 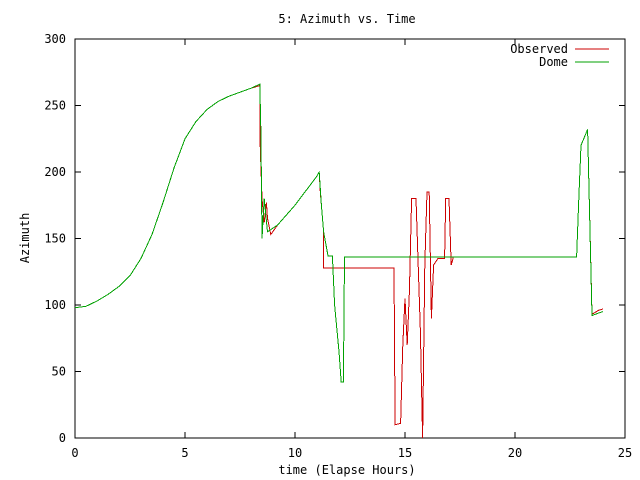 What do you see at coordinates (184, 453) in the screenshot?
I see `x-tick-label: 5` at bounding box center [184, 453].